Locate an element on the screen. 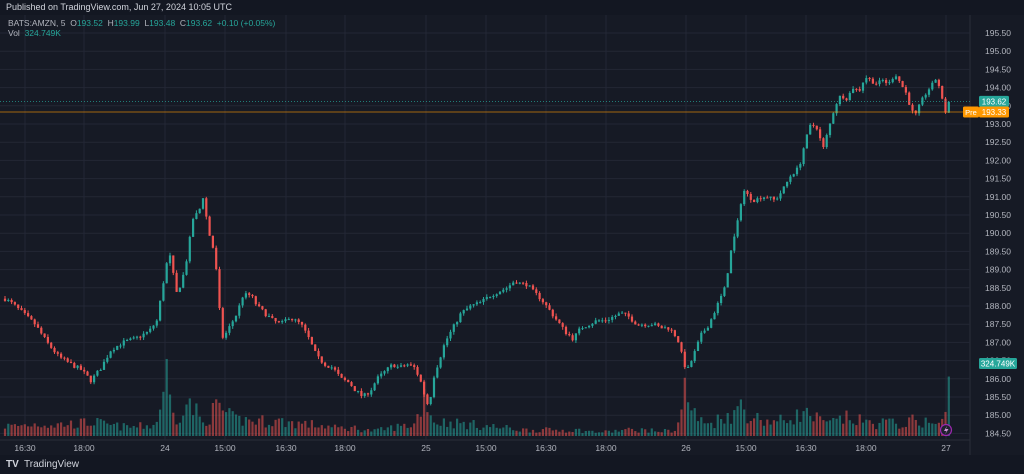 This screenshot has width=1024, height=474. pre-badge is located at coordinates (971, 112).